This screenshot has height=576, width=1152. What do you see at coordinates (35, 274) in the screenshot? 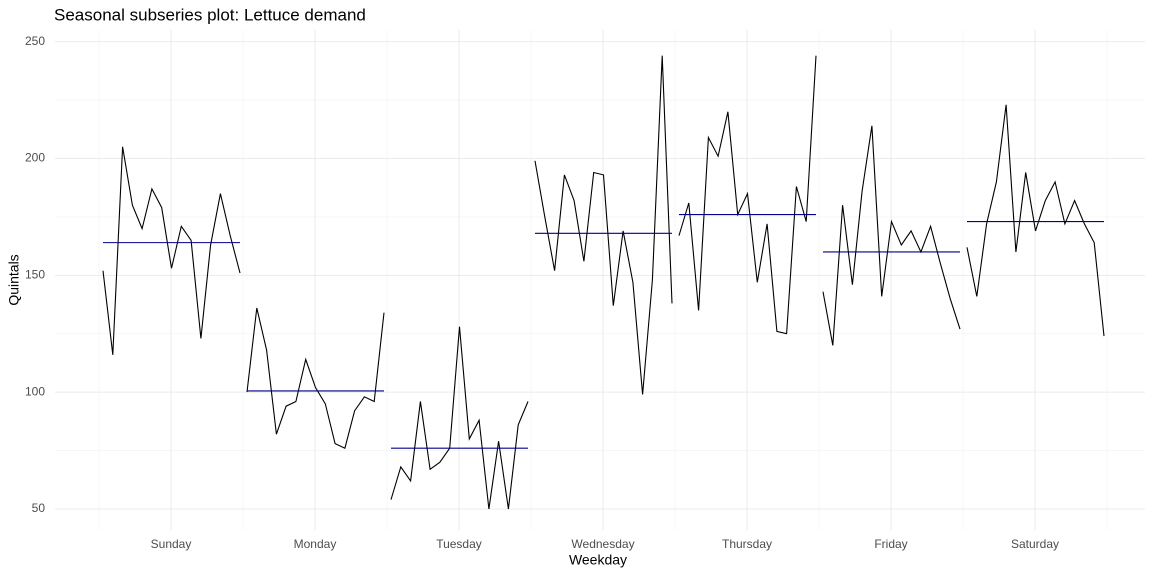
I see `y-tick-label: 150` at bounding box center [35, 274].